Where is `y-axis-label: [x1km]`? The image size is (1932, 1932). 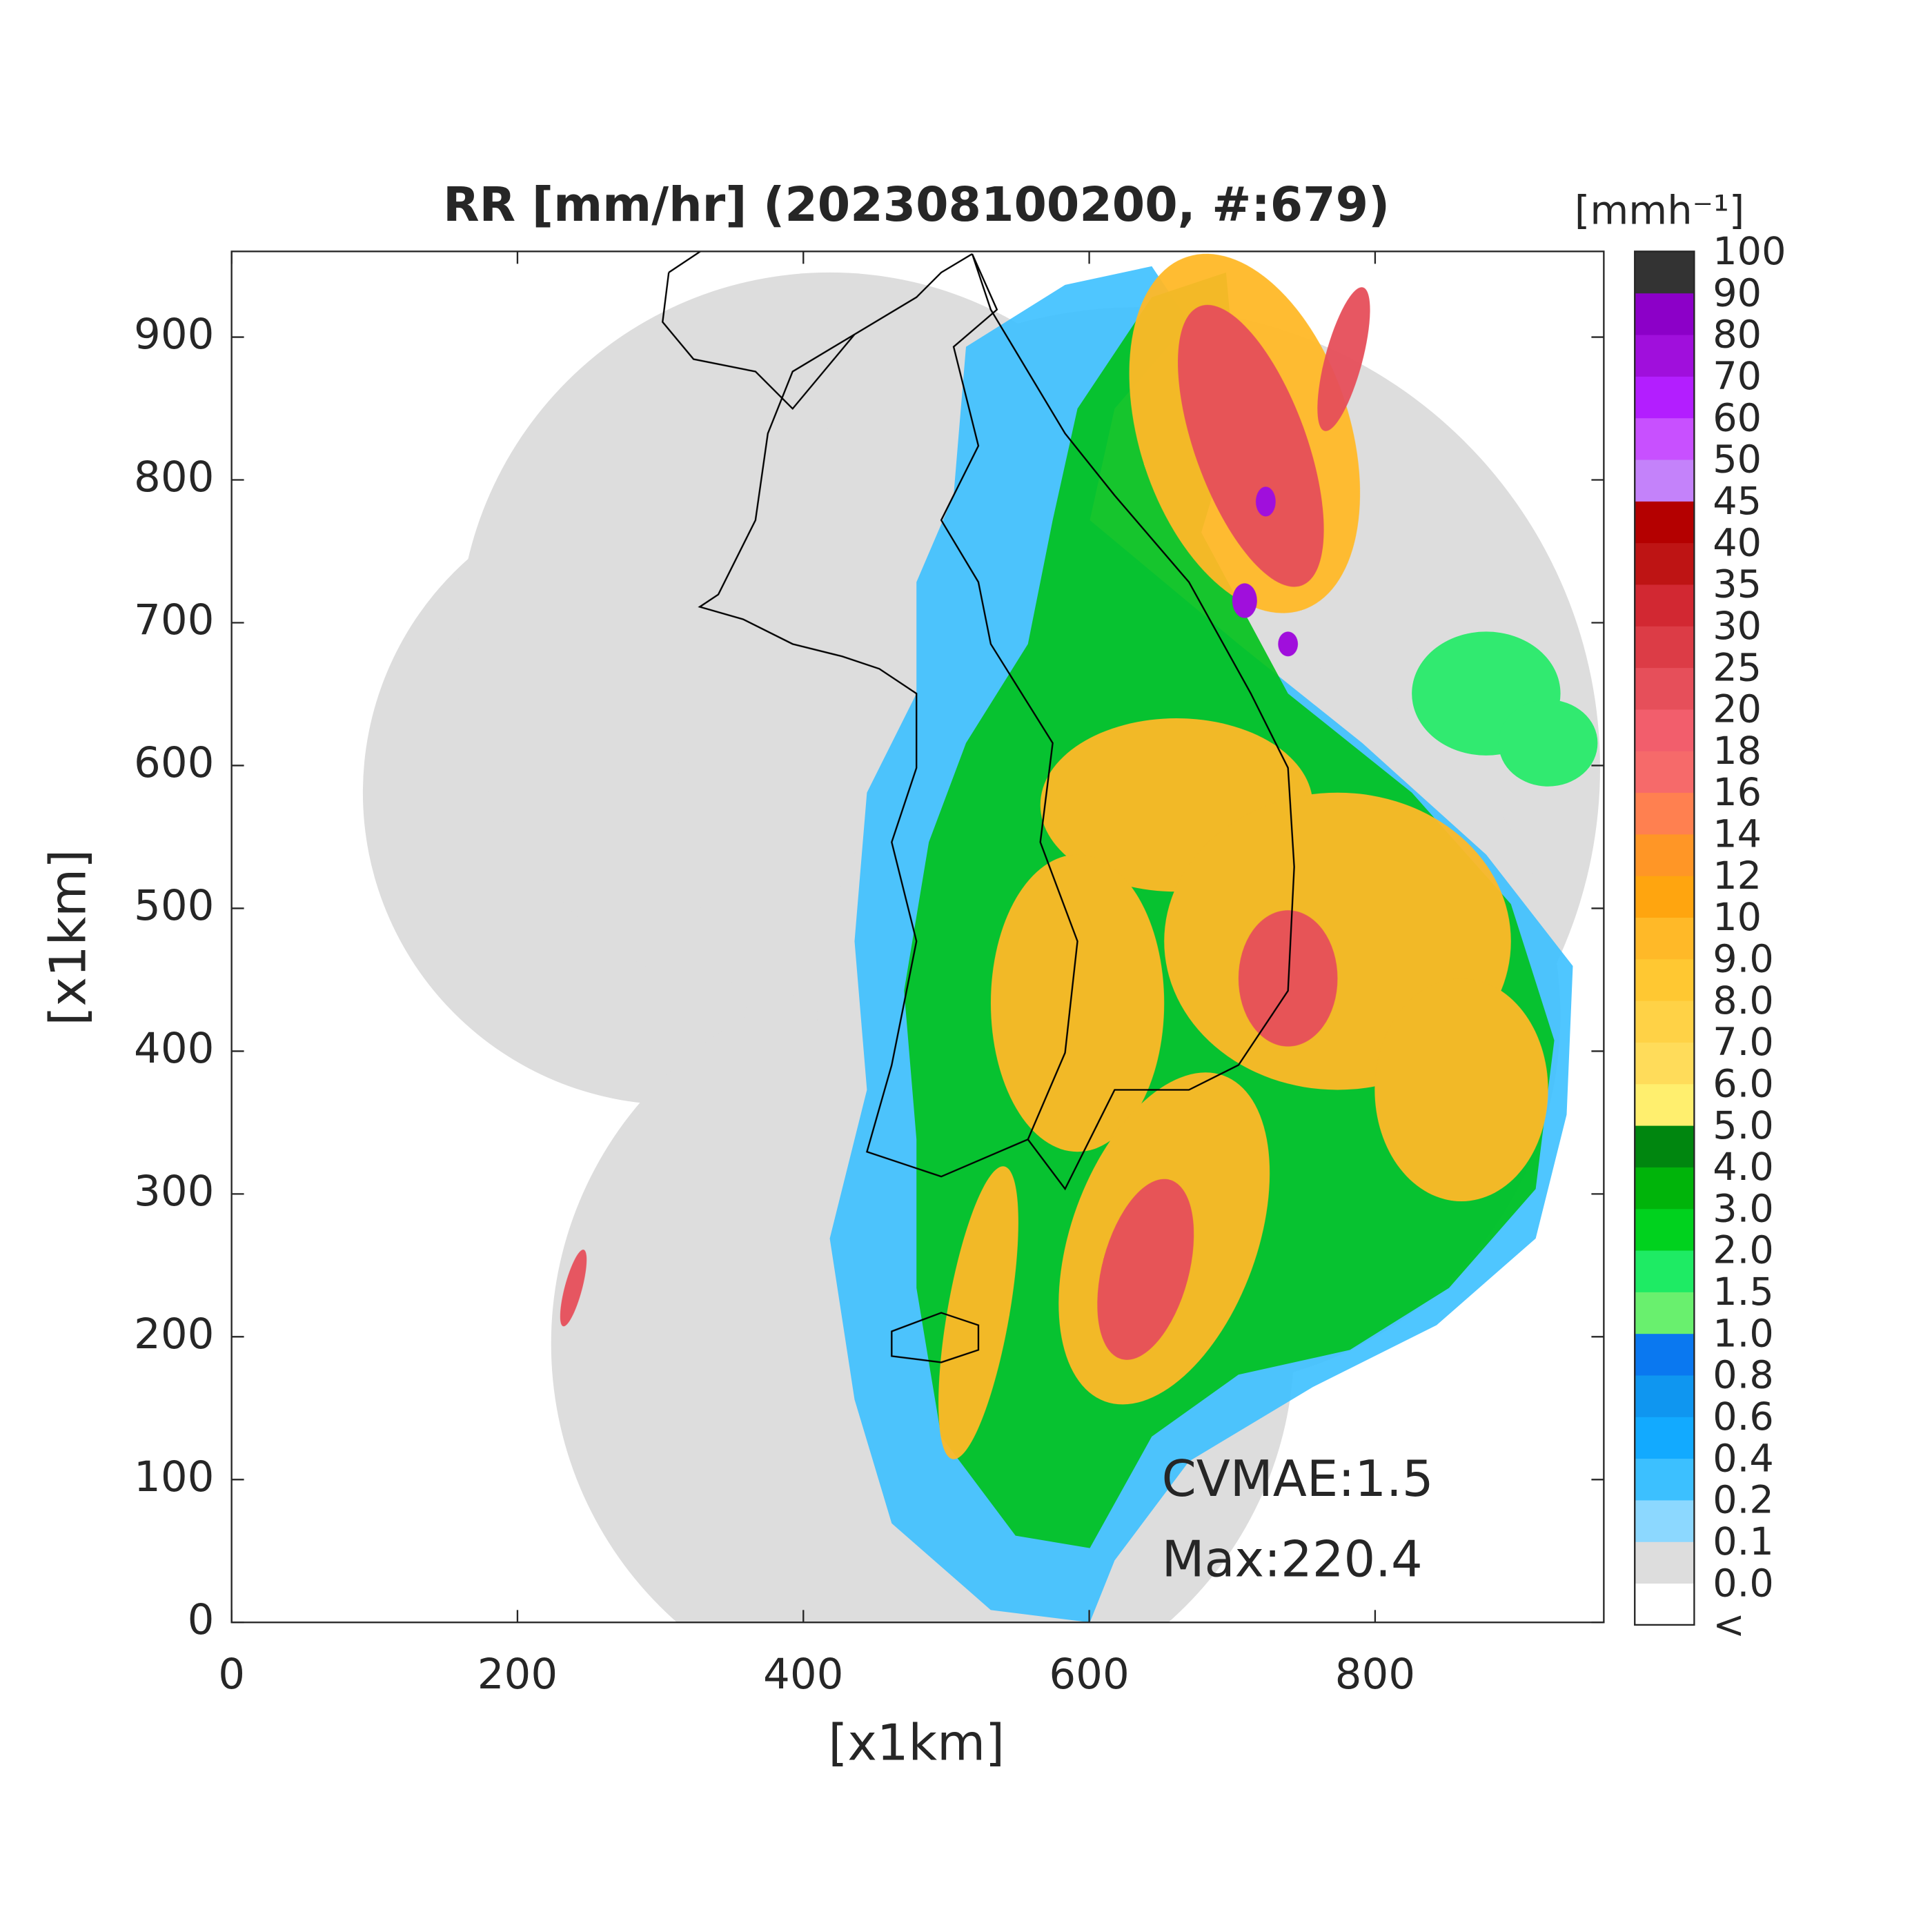 y-axis-label: [x1km] is located at coordinates (68, 937).